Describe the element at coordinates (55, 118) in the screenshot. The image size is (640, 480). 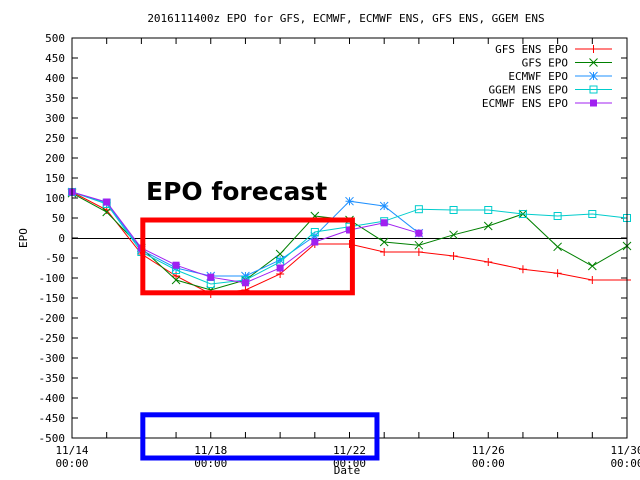
I see `y-tick-label: 300` at that location.